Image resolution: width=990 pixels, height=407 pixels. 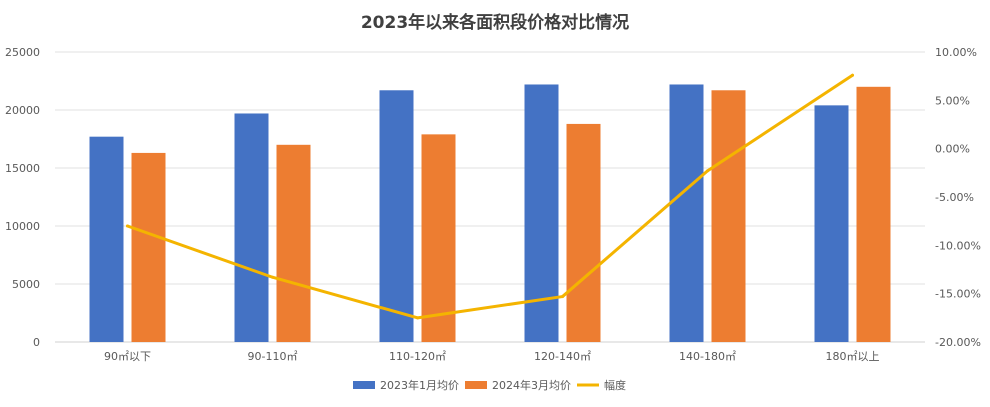 What do you see at coordinates (562, 356) in the screenshot?
I see `category-label: 120-140㎡` at bounding box center [562, 356].